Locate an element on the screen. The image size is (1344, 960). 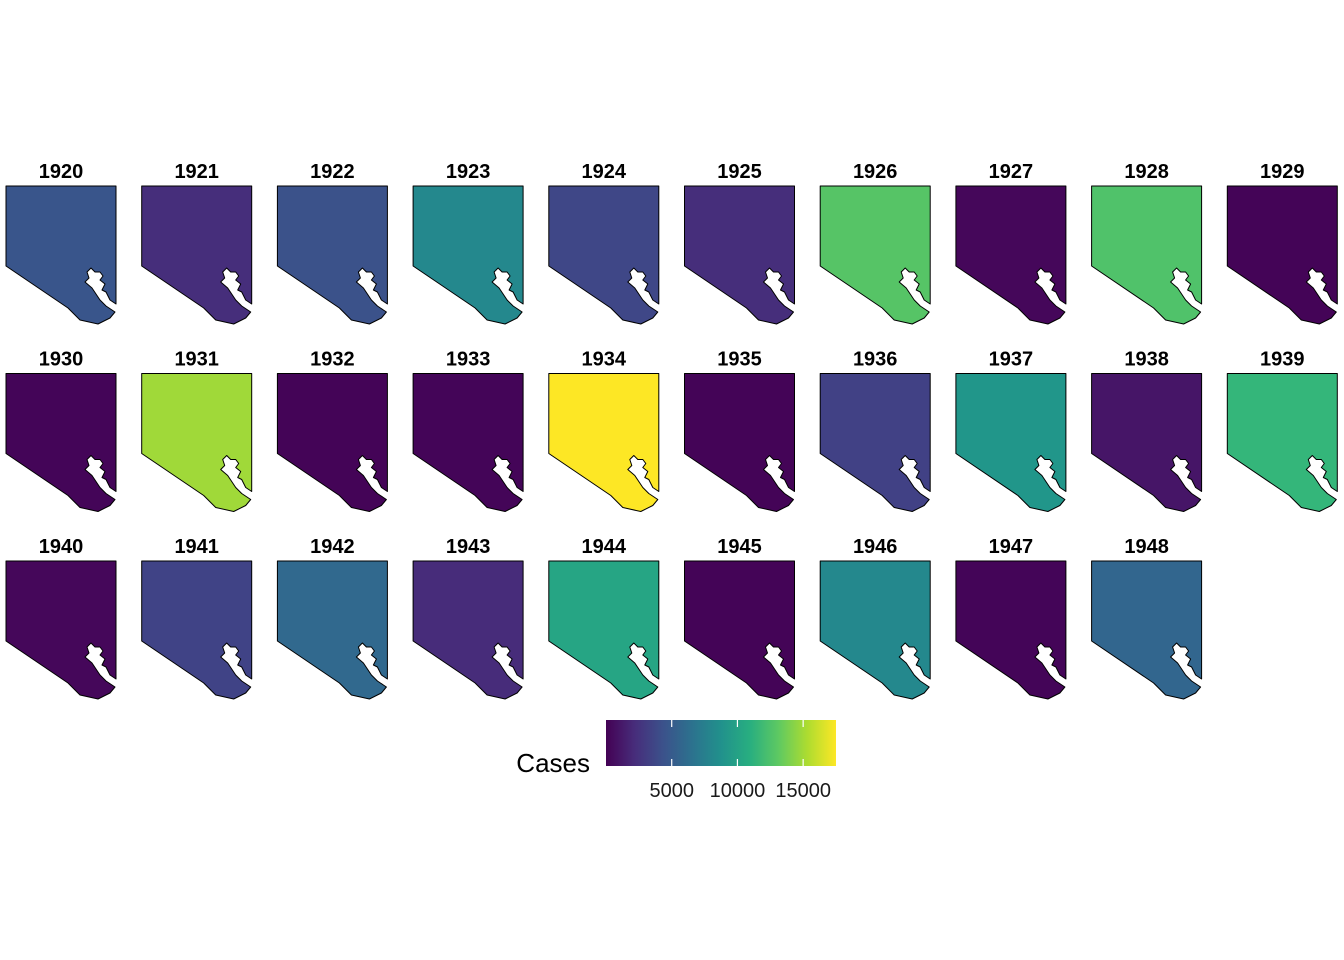
facet-panel-1921: 1921 is located at coordinates (197, 243).